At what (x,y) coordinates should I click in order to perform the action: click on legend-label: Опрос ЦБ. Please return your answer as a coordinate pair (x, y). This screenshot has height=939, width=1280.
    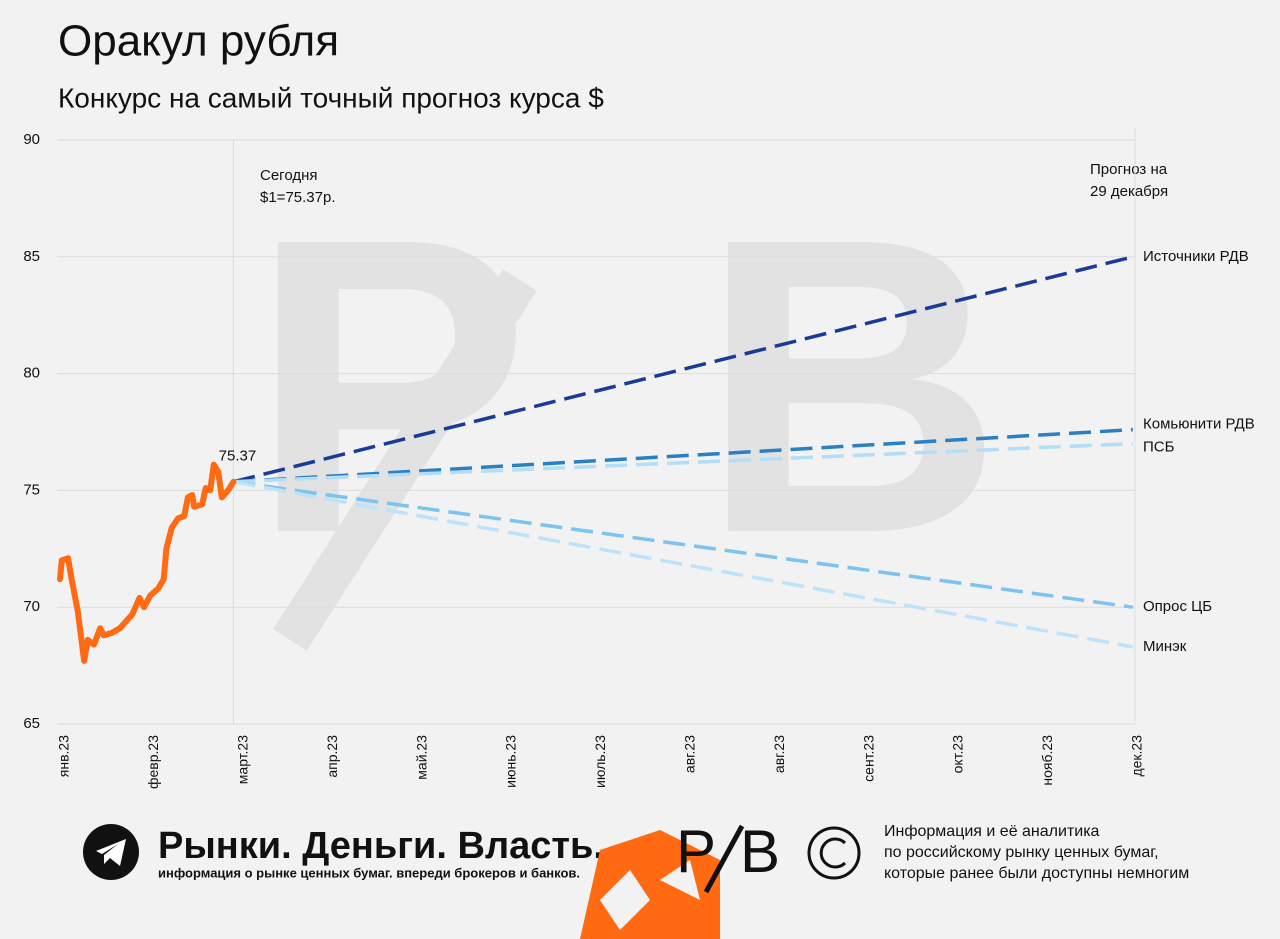
    Looking at the image, I should click on (1177, 606).